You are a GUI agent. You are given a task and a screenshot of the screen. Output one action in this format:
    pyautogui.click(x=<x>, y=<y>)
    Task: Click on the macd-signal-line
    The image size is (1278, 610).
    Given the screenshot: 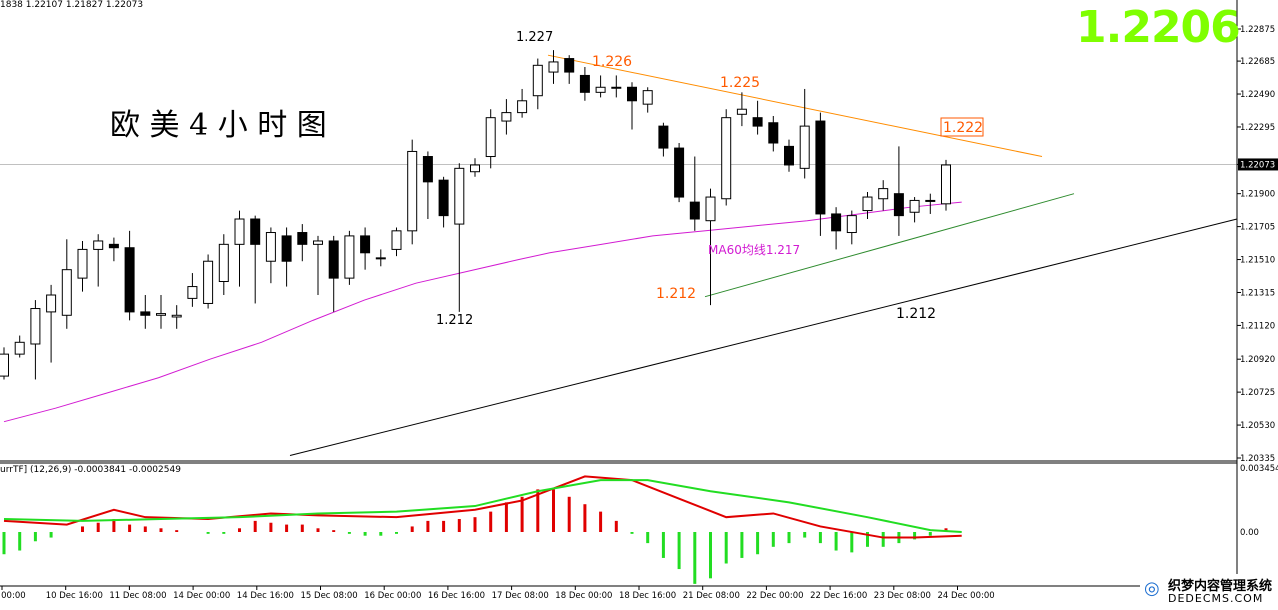 What is the action you would take?
    pyautogui.click(x=482, y=506)
    